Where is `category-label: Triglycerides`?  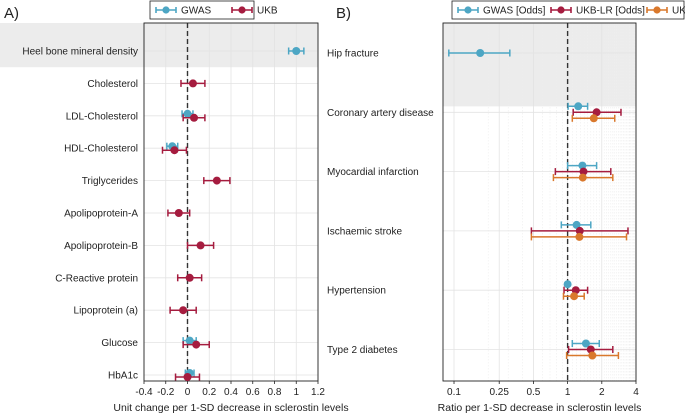
category-label: Triglycerides is located at coordinates (110, 181).